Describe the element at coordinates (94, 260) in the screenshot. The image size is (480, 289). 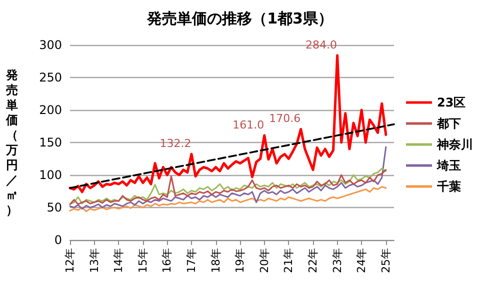
I see `x-tick-label: 13年` at that location.